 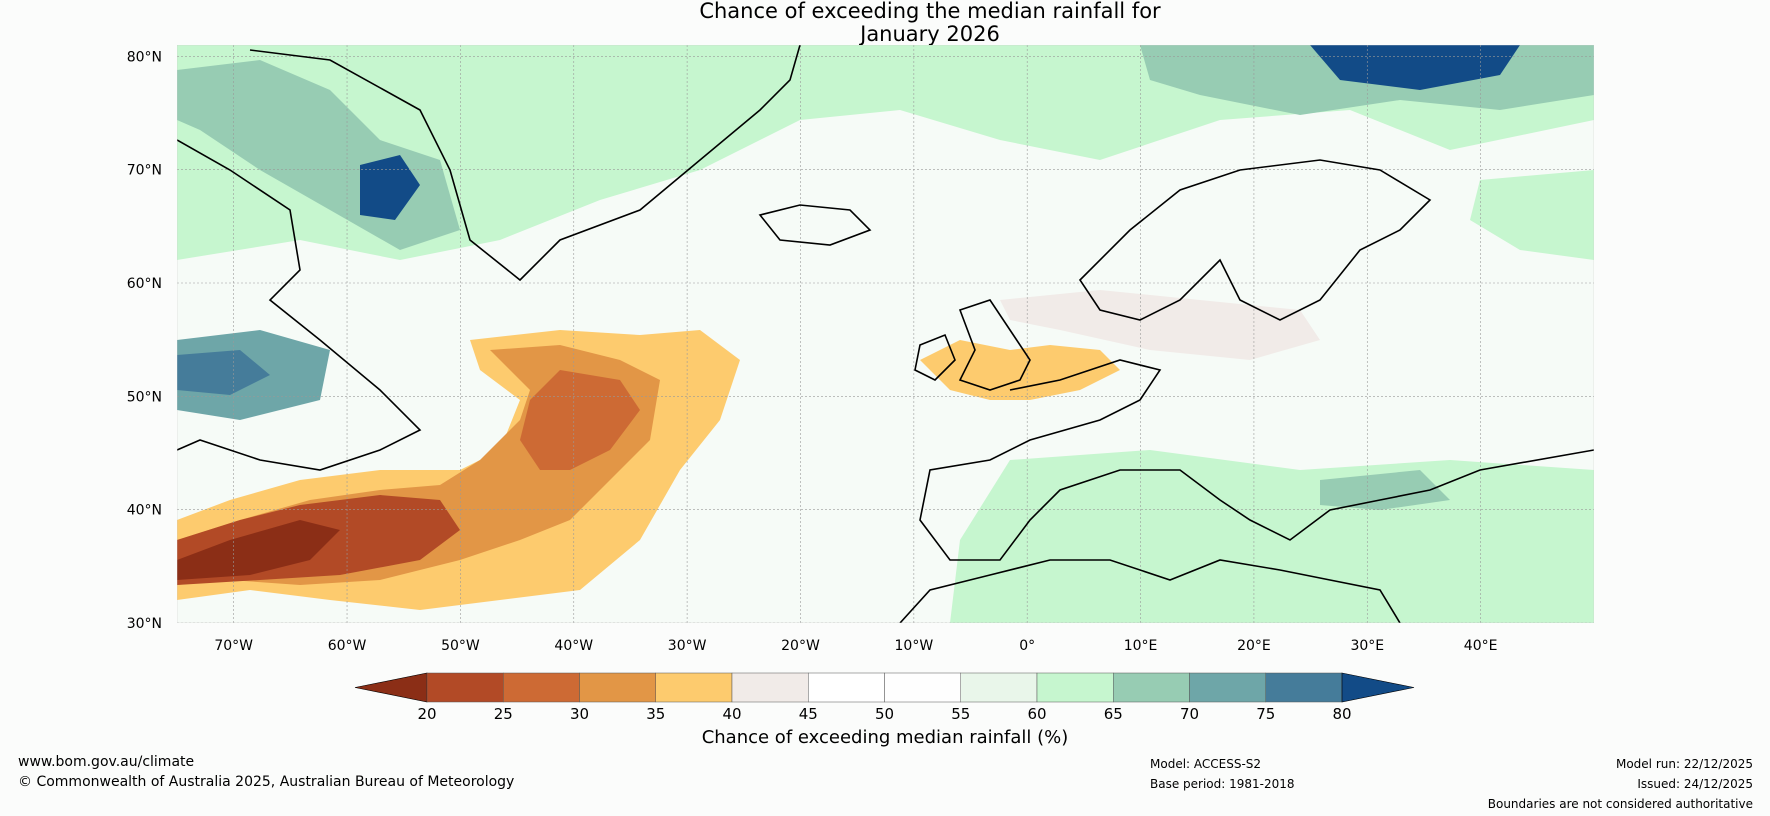 I want to click on rainfall-high-europe-east, so click(x=1532, y=215).